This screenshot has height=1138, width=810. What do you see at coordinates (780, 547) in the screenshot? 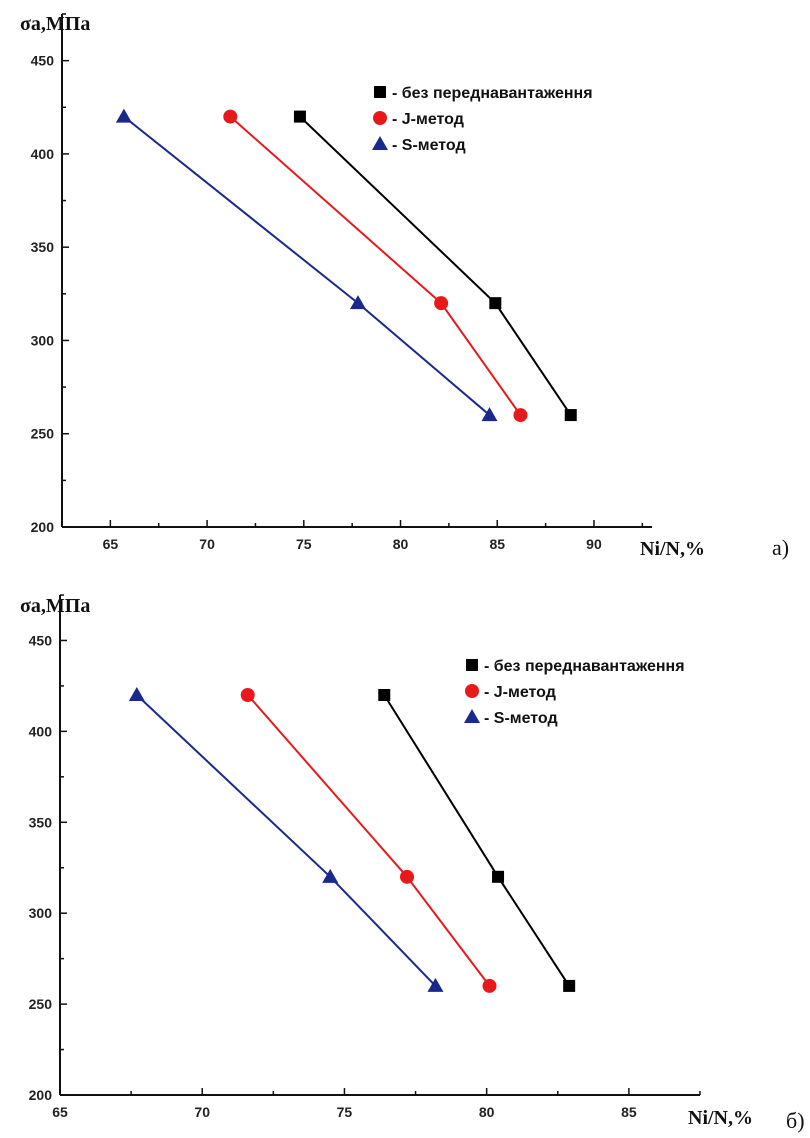
I see `panel-label: а)` at bounding box center [780, 547].